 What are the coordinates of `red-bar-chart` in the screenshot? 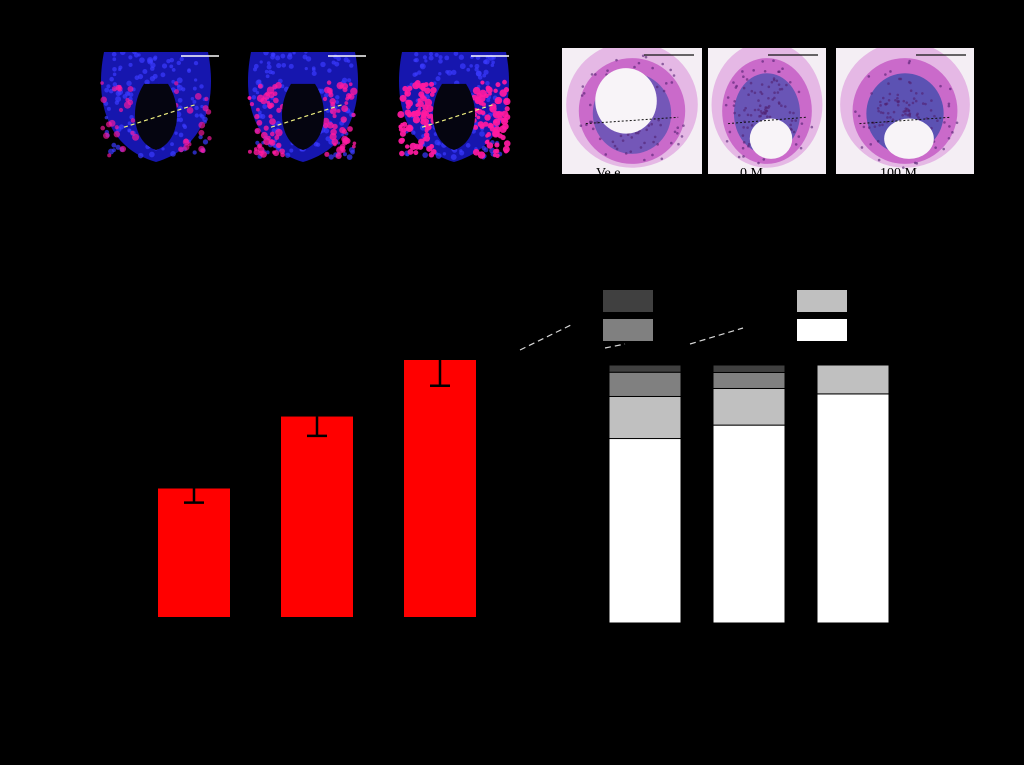 It's located at (317, 488).